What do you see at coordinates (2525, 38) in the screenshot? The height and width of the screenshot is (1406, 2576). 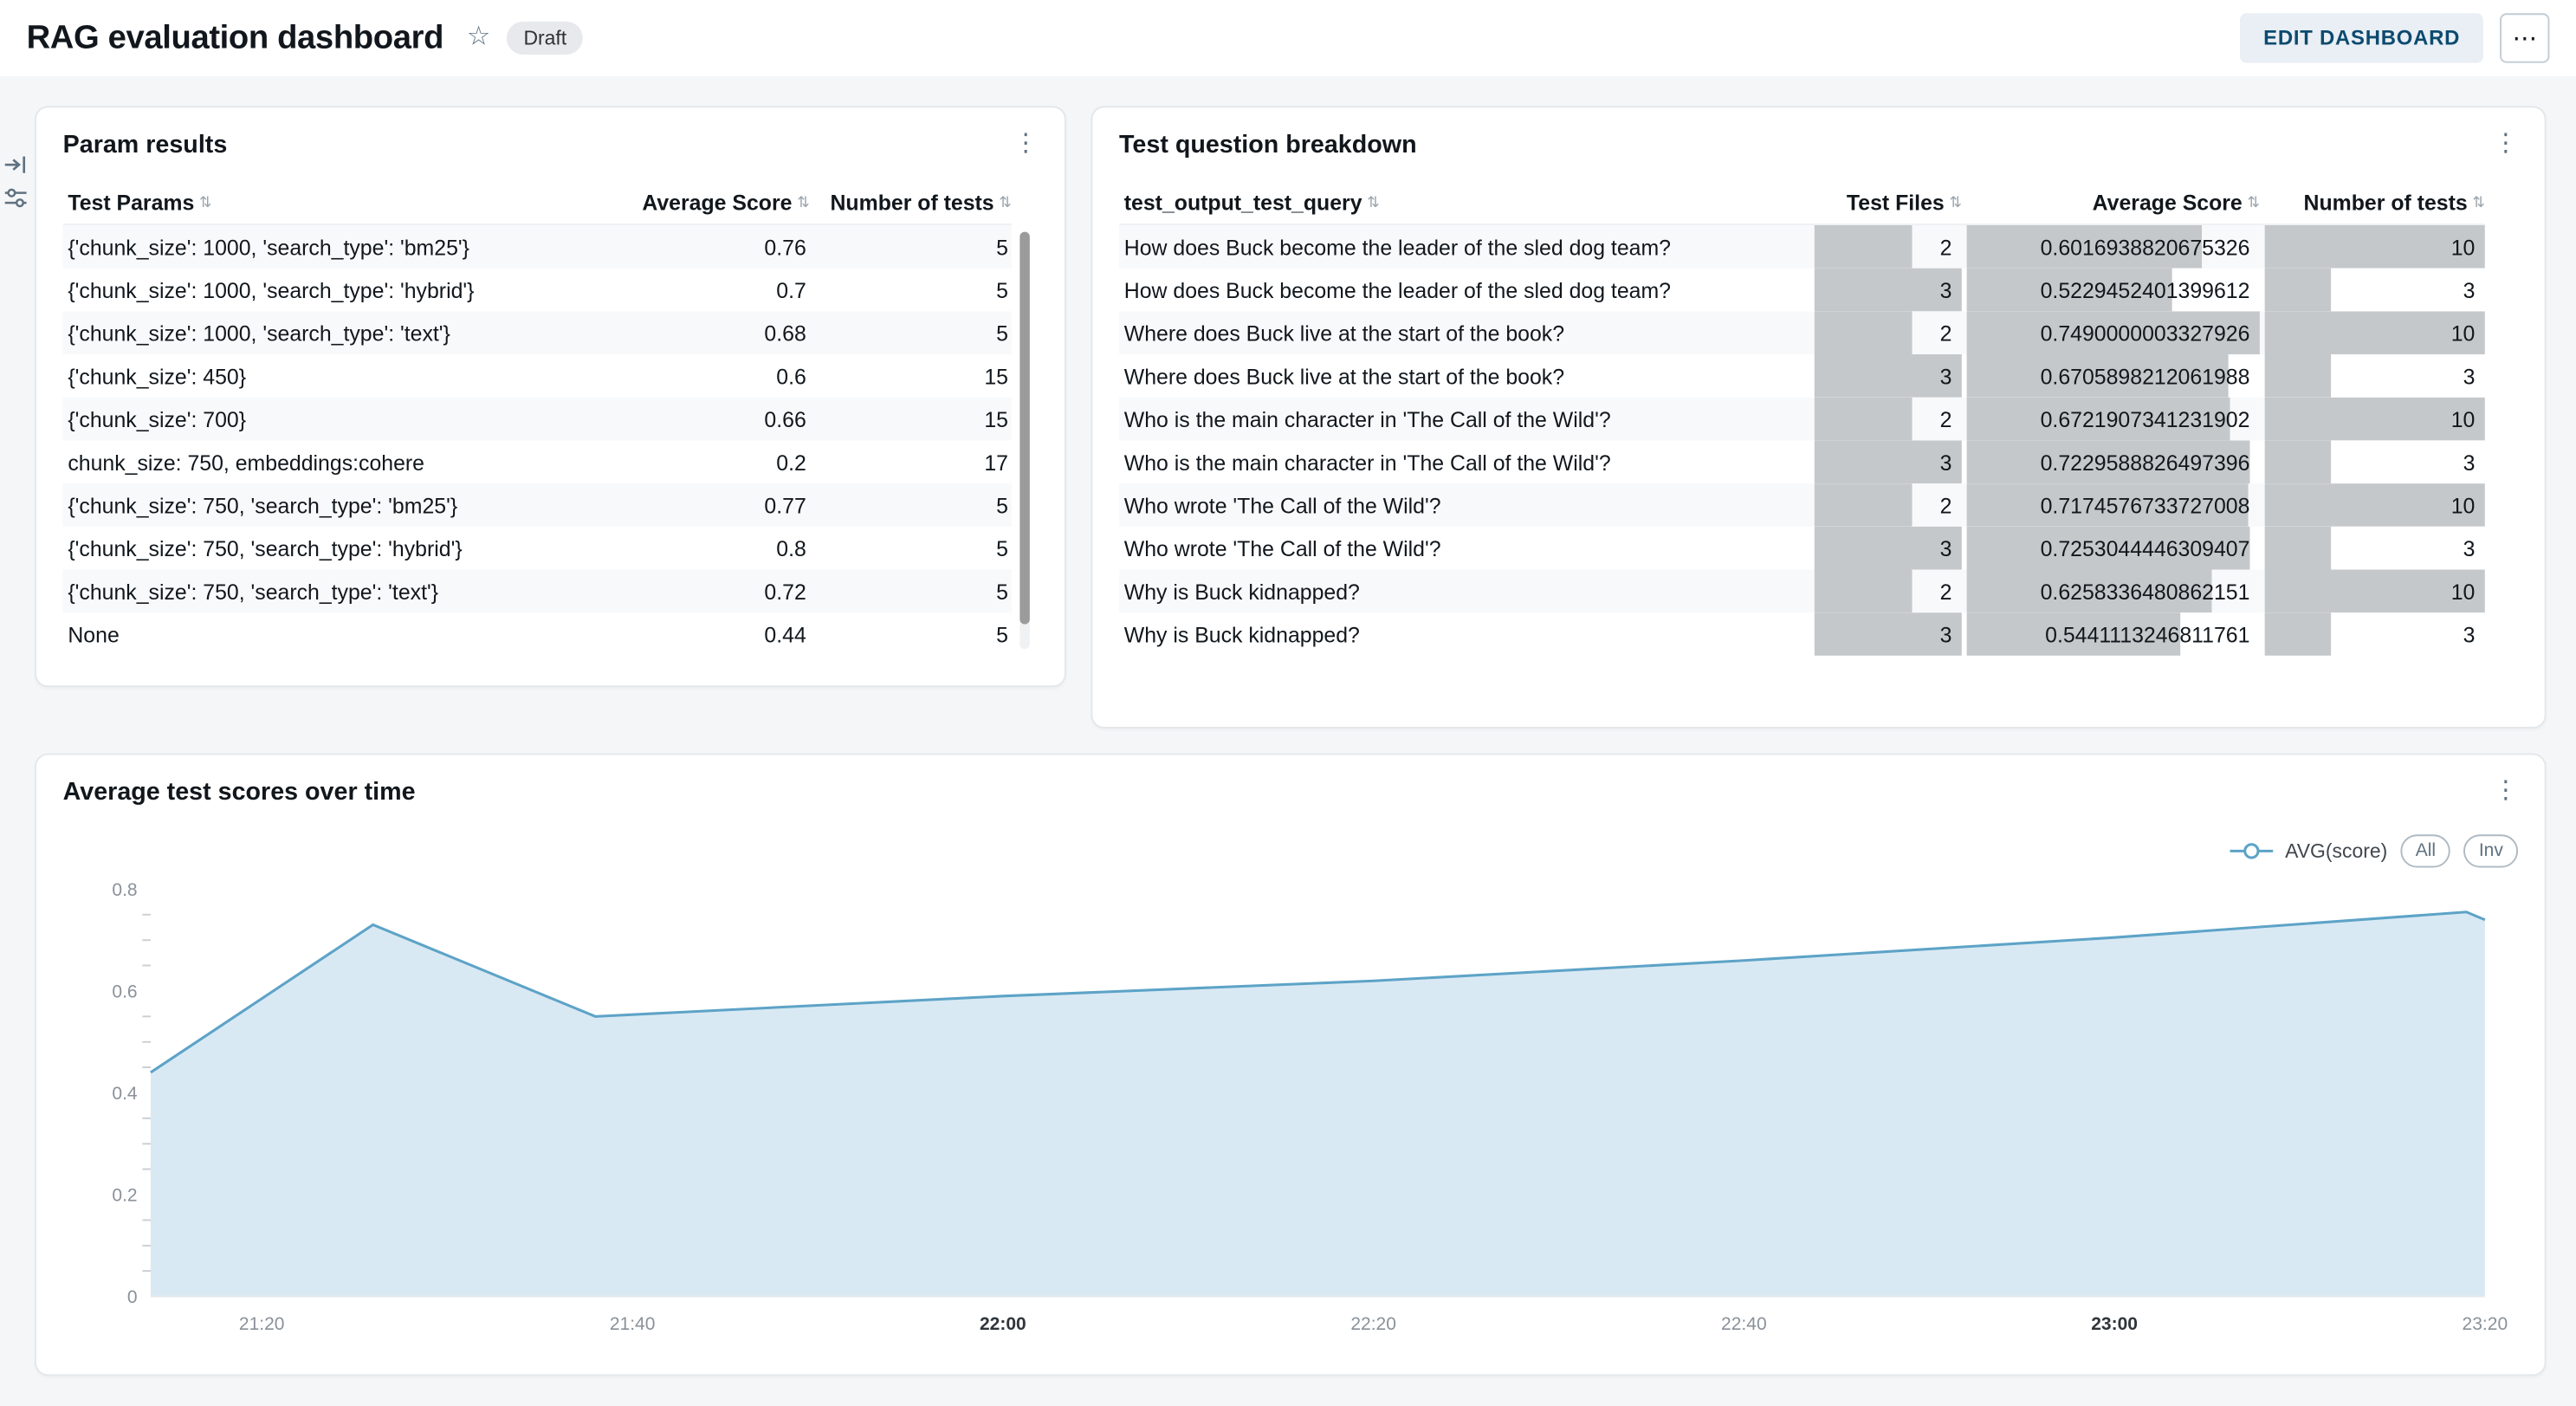 I see `more-options-button: ⋯` at bounding box center [2525, 38].